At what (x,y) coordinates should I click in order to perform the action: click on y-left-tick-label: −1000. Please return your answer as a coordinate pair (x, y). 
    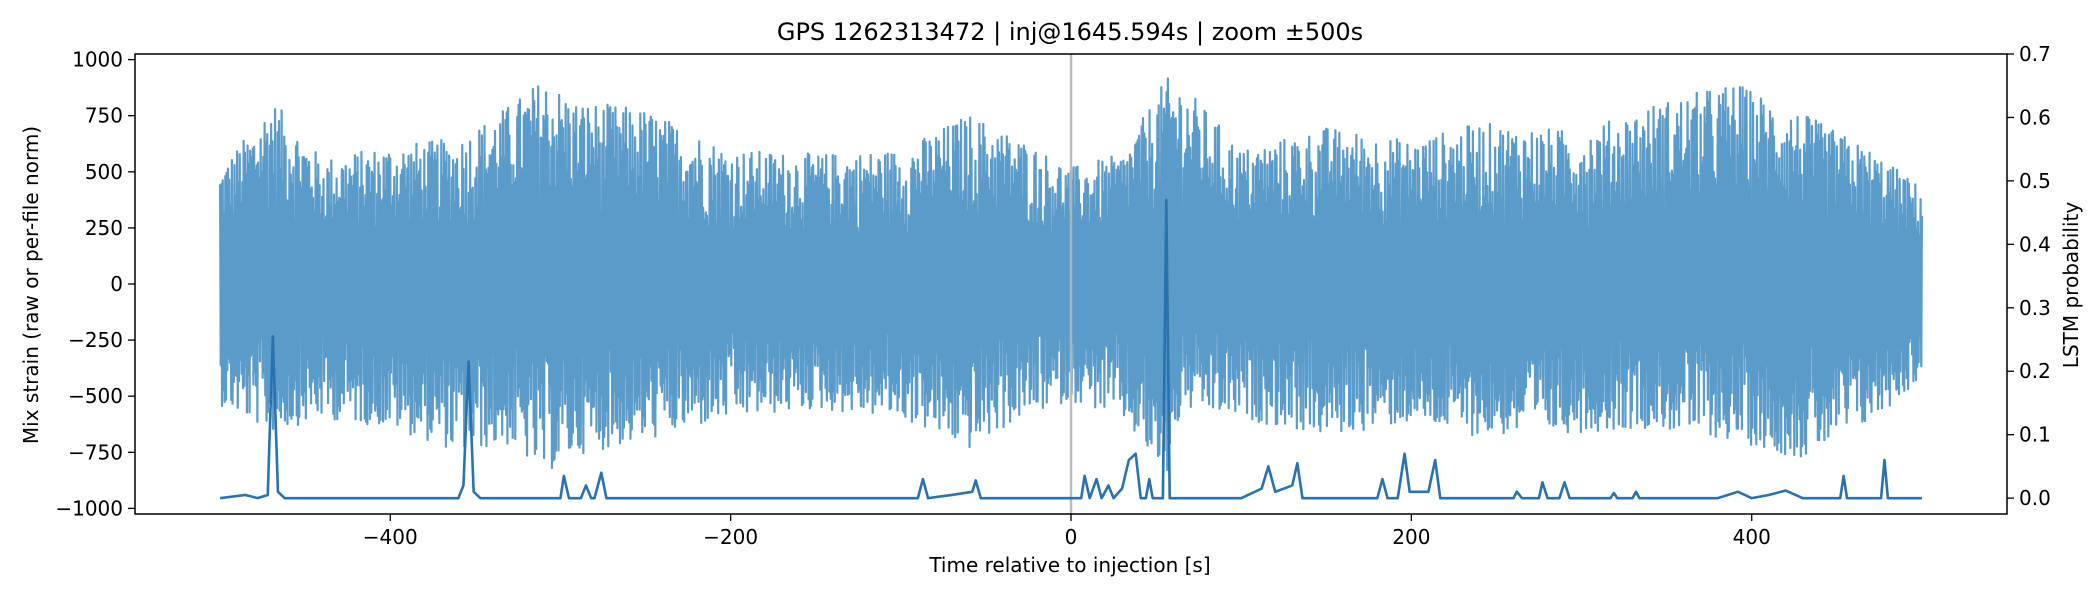
    Looking at the image, I should click on (89, 508).